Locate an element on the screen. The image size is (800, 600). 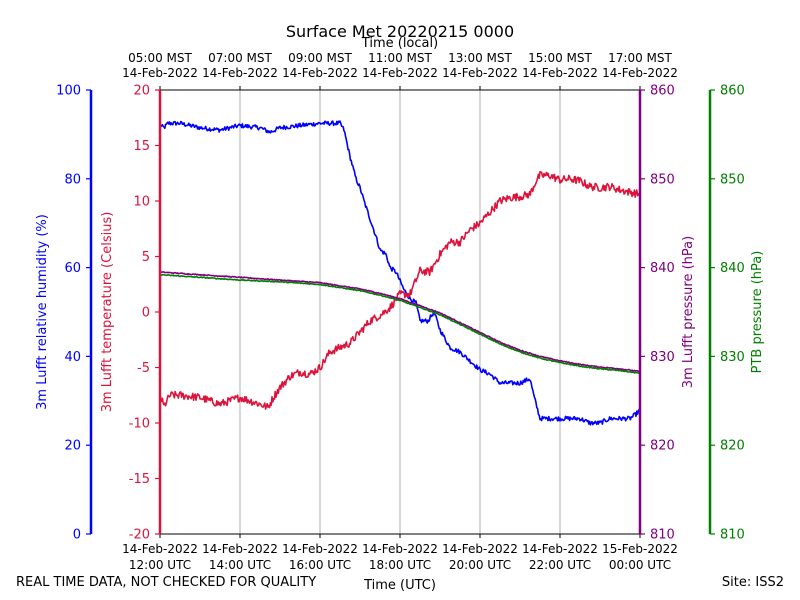
y-tick-label-ptb: 810 is located at coordinates (732, 535).